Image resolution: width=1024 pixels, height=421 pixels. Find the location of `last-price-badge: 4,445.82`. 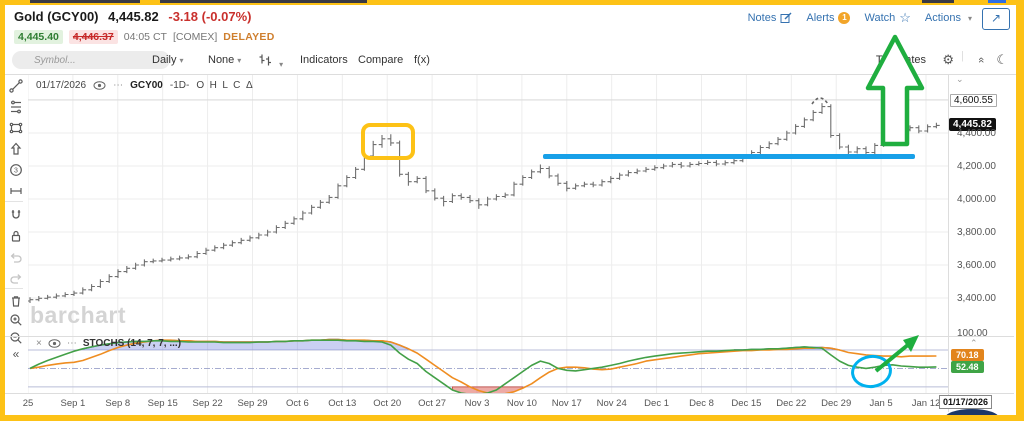

last-price-badge: 4,445.82 is located at coordinates (972, 124).